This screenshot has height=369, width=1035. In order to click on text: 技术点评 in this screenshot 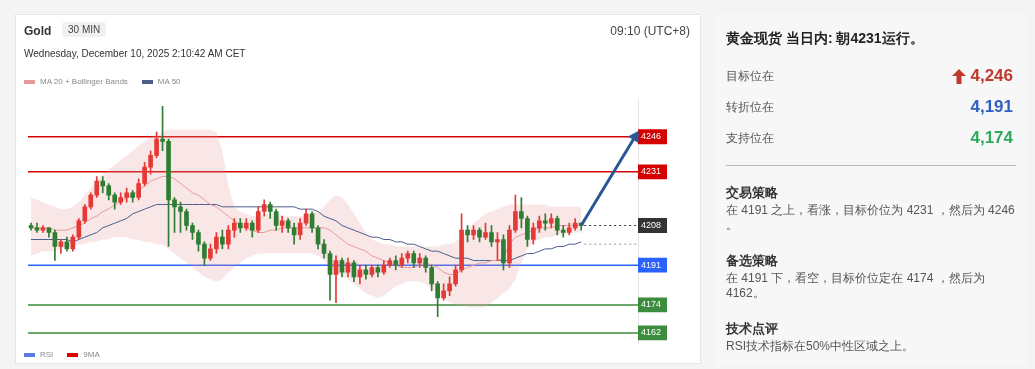, I will do `click(752, 329)`.